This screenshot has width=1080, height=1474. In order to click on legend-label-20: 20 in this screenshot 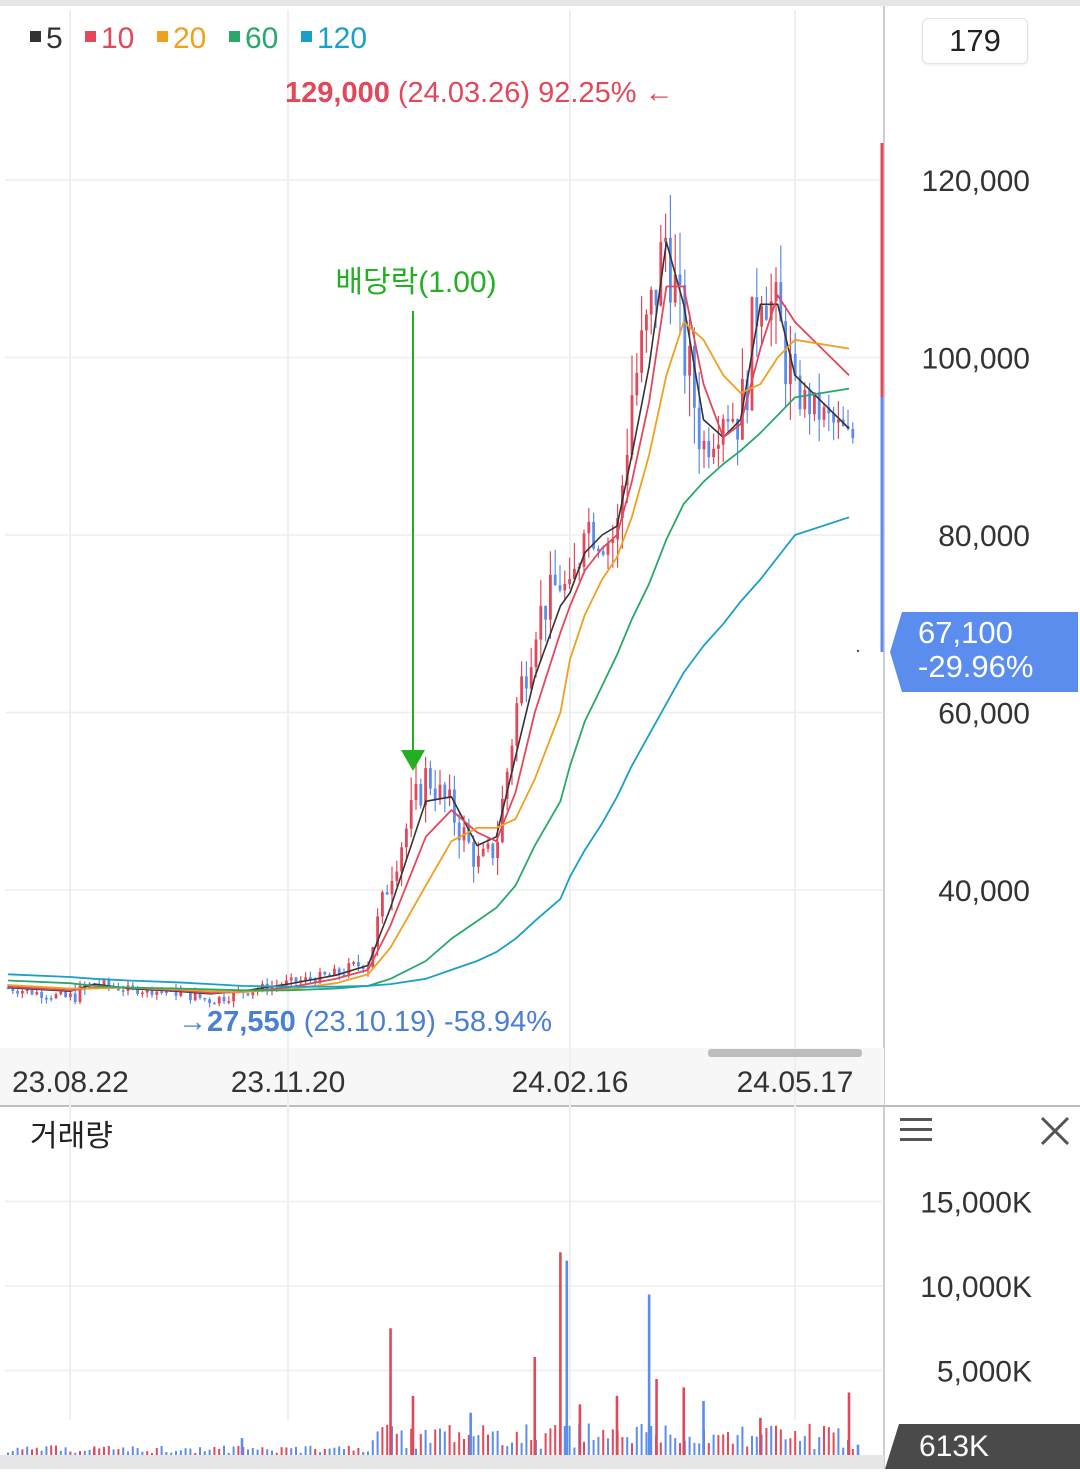, I will do `click(189, 38)`.